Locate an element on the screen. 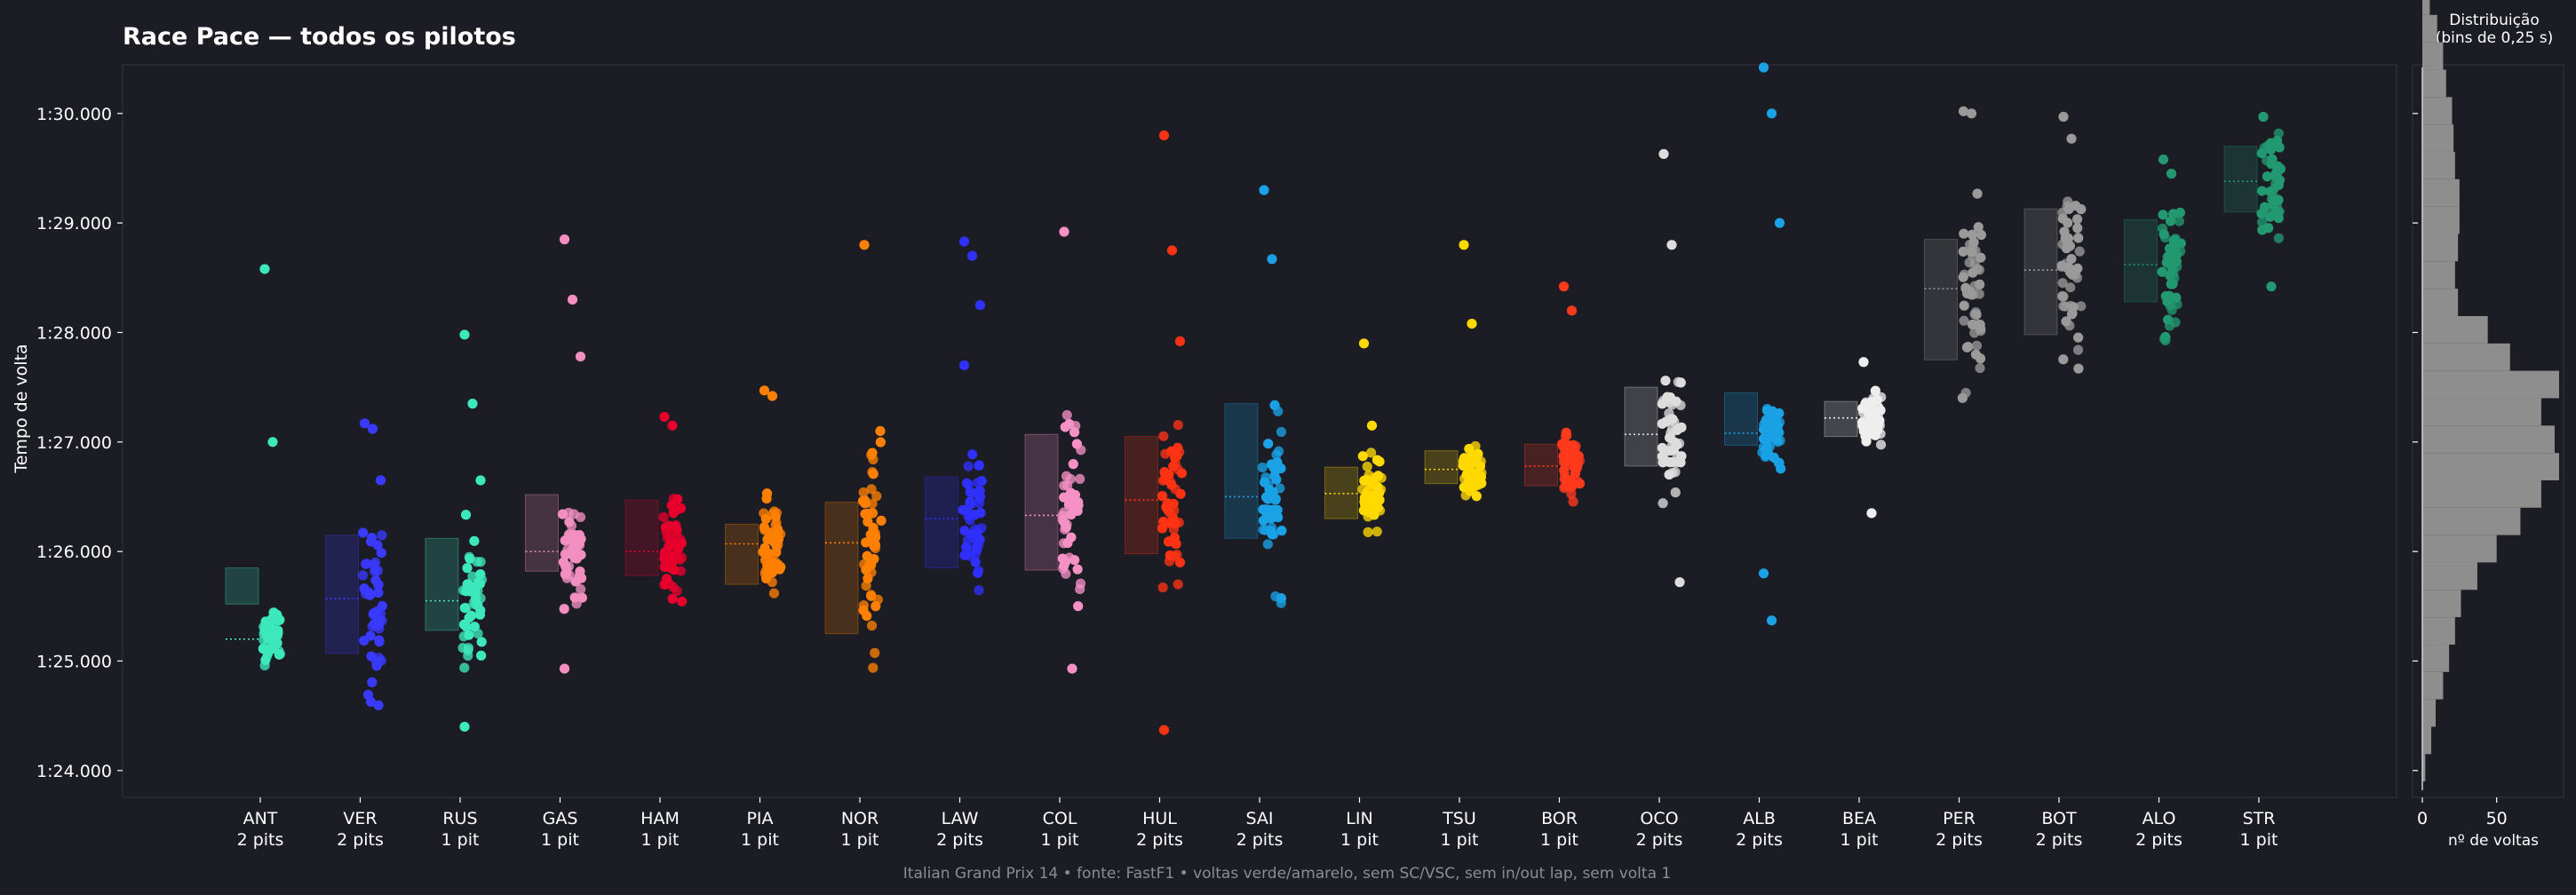 This screenshot has width=2576, height=895. x-tick-label-pits: 2 pits is located at coordinates (1159, 840).